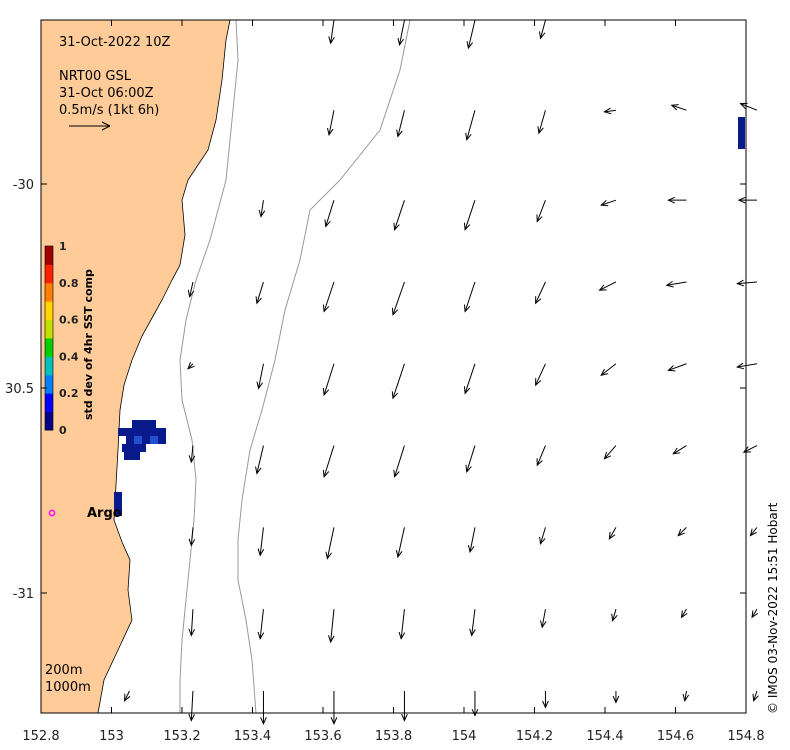  Describe the element at coordinates (40, 736) in the screenshot. I see `x-tick-label: 152.8` at that location.